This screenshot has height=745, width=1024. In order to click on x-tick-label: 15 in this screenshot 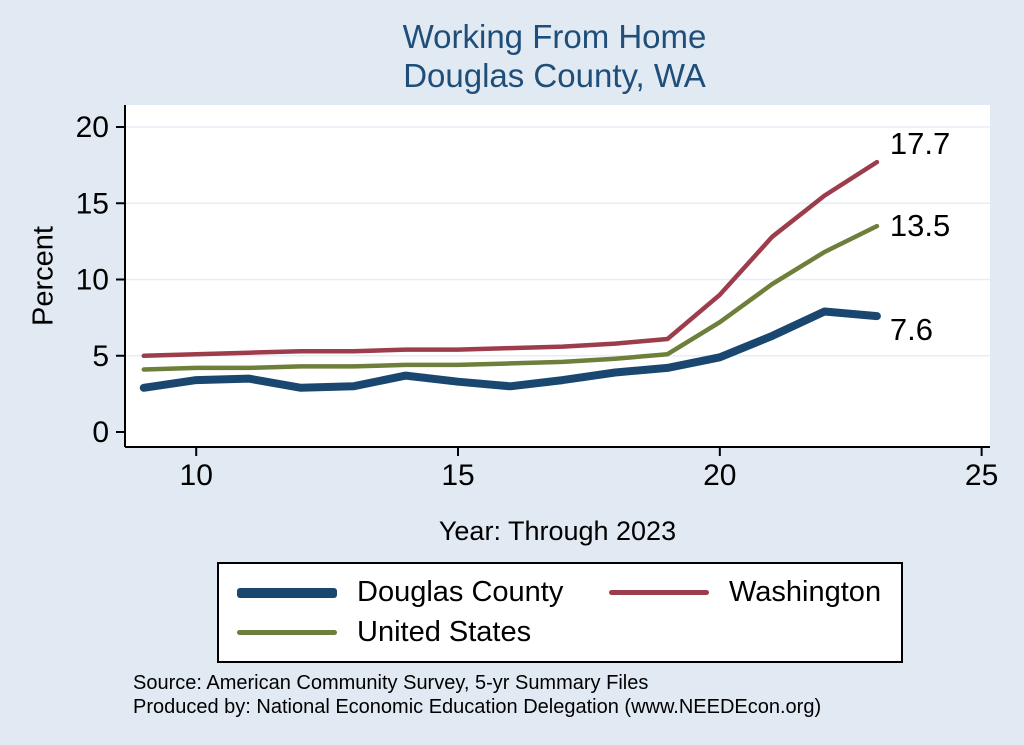, I will do `click(457, 475)`.